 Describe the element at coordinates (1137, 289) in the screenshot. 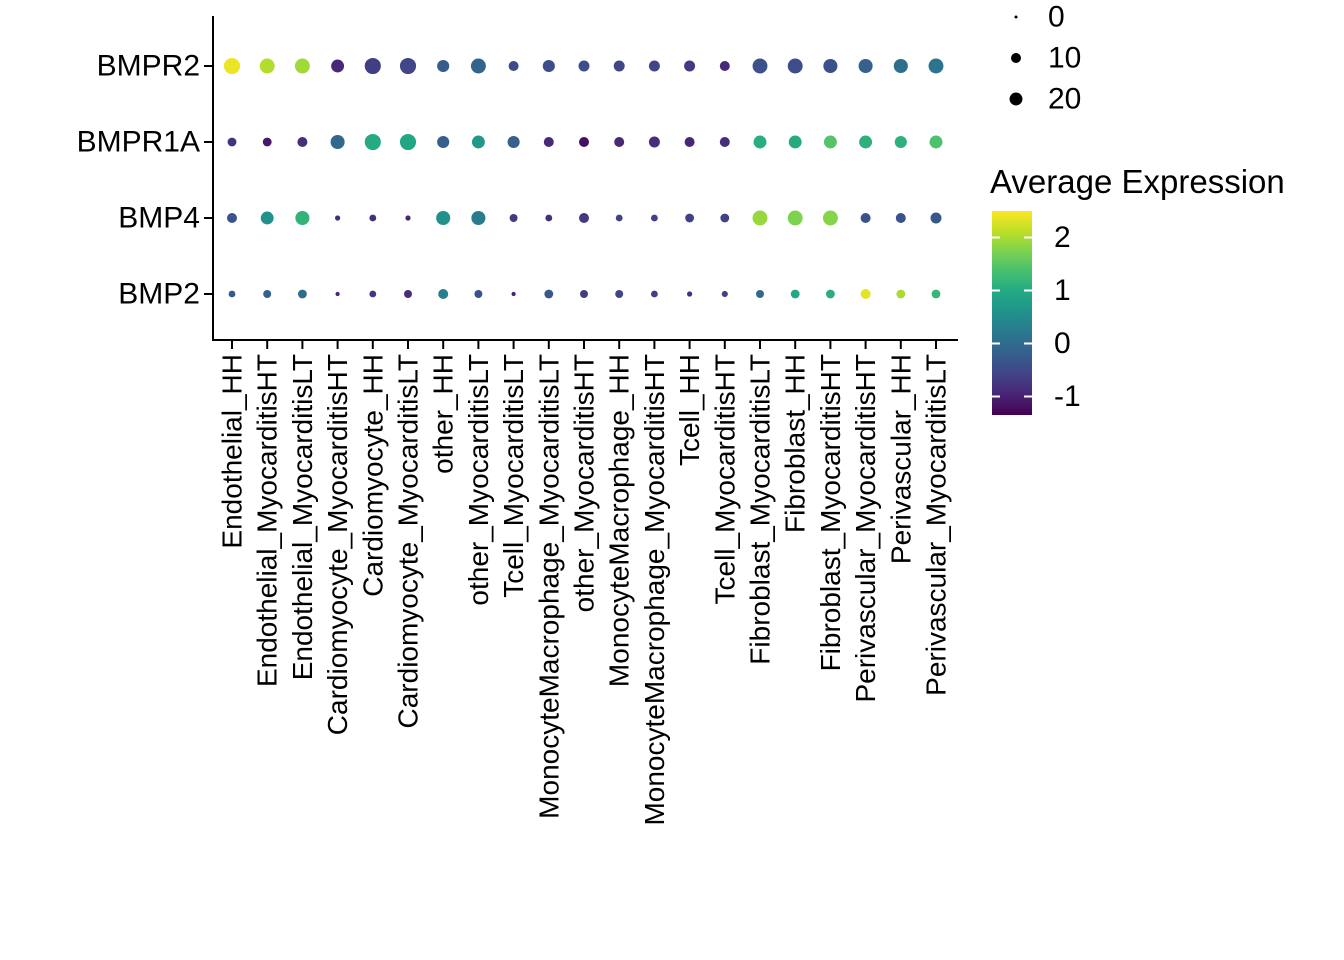

I see `color-legend: Average Expression 2 1 0 -1` at that location.